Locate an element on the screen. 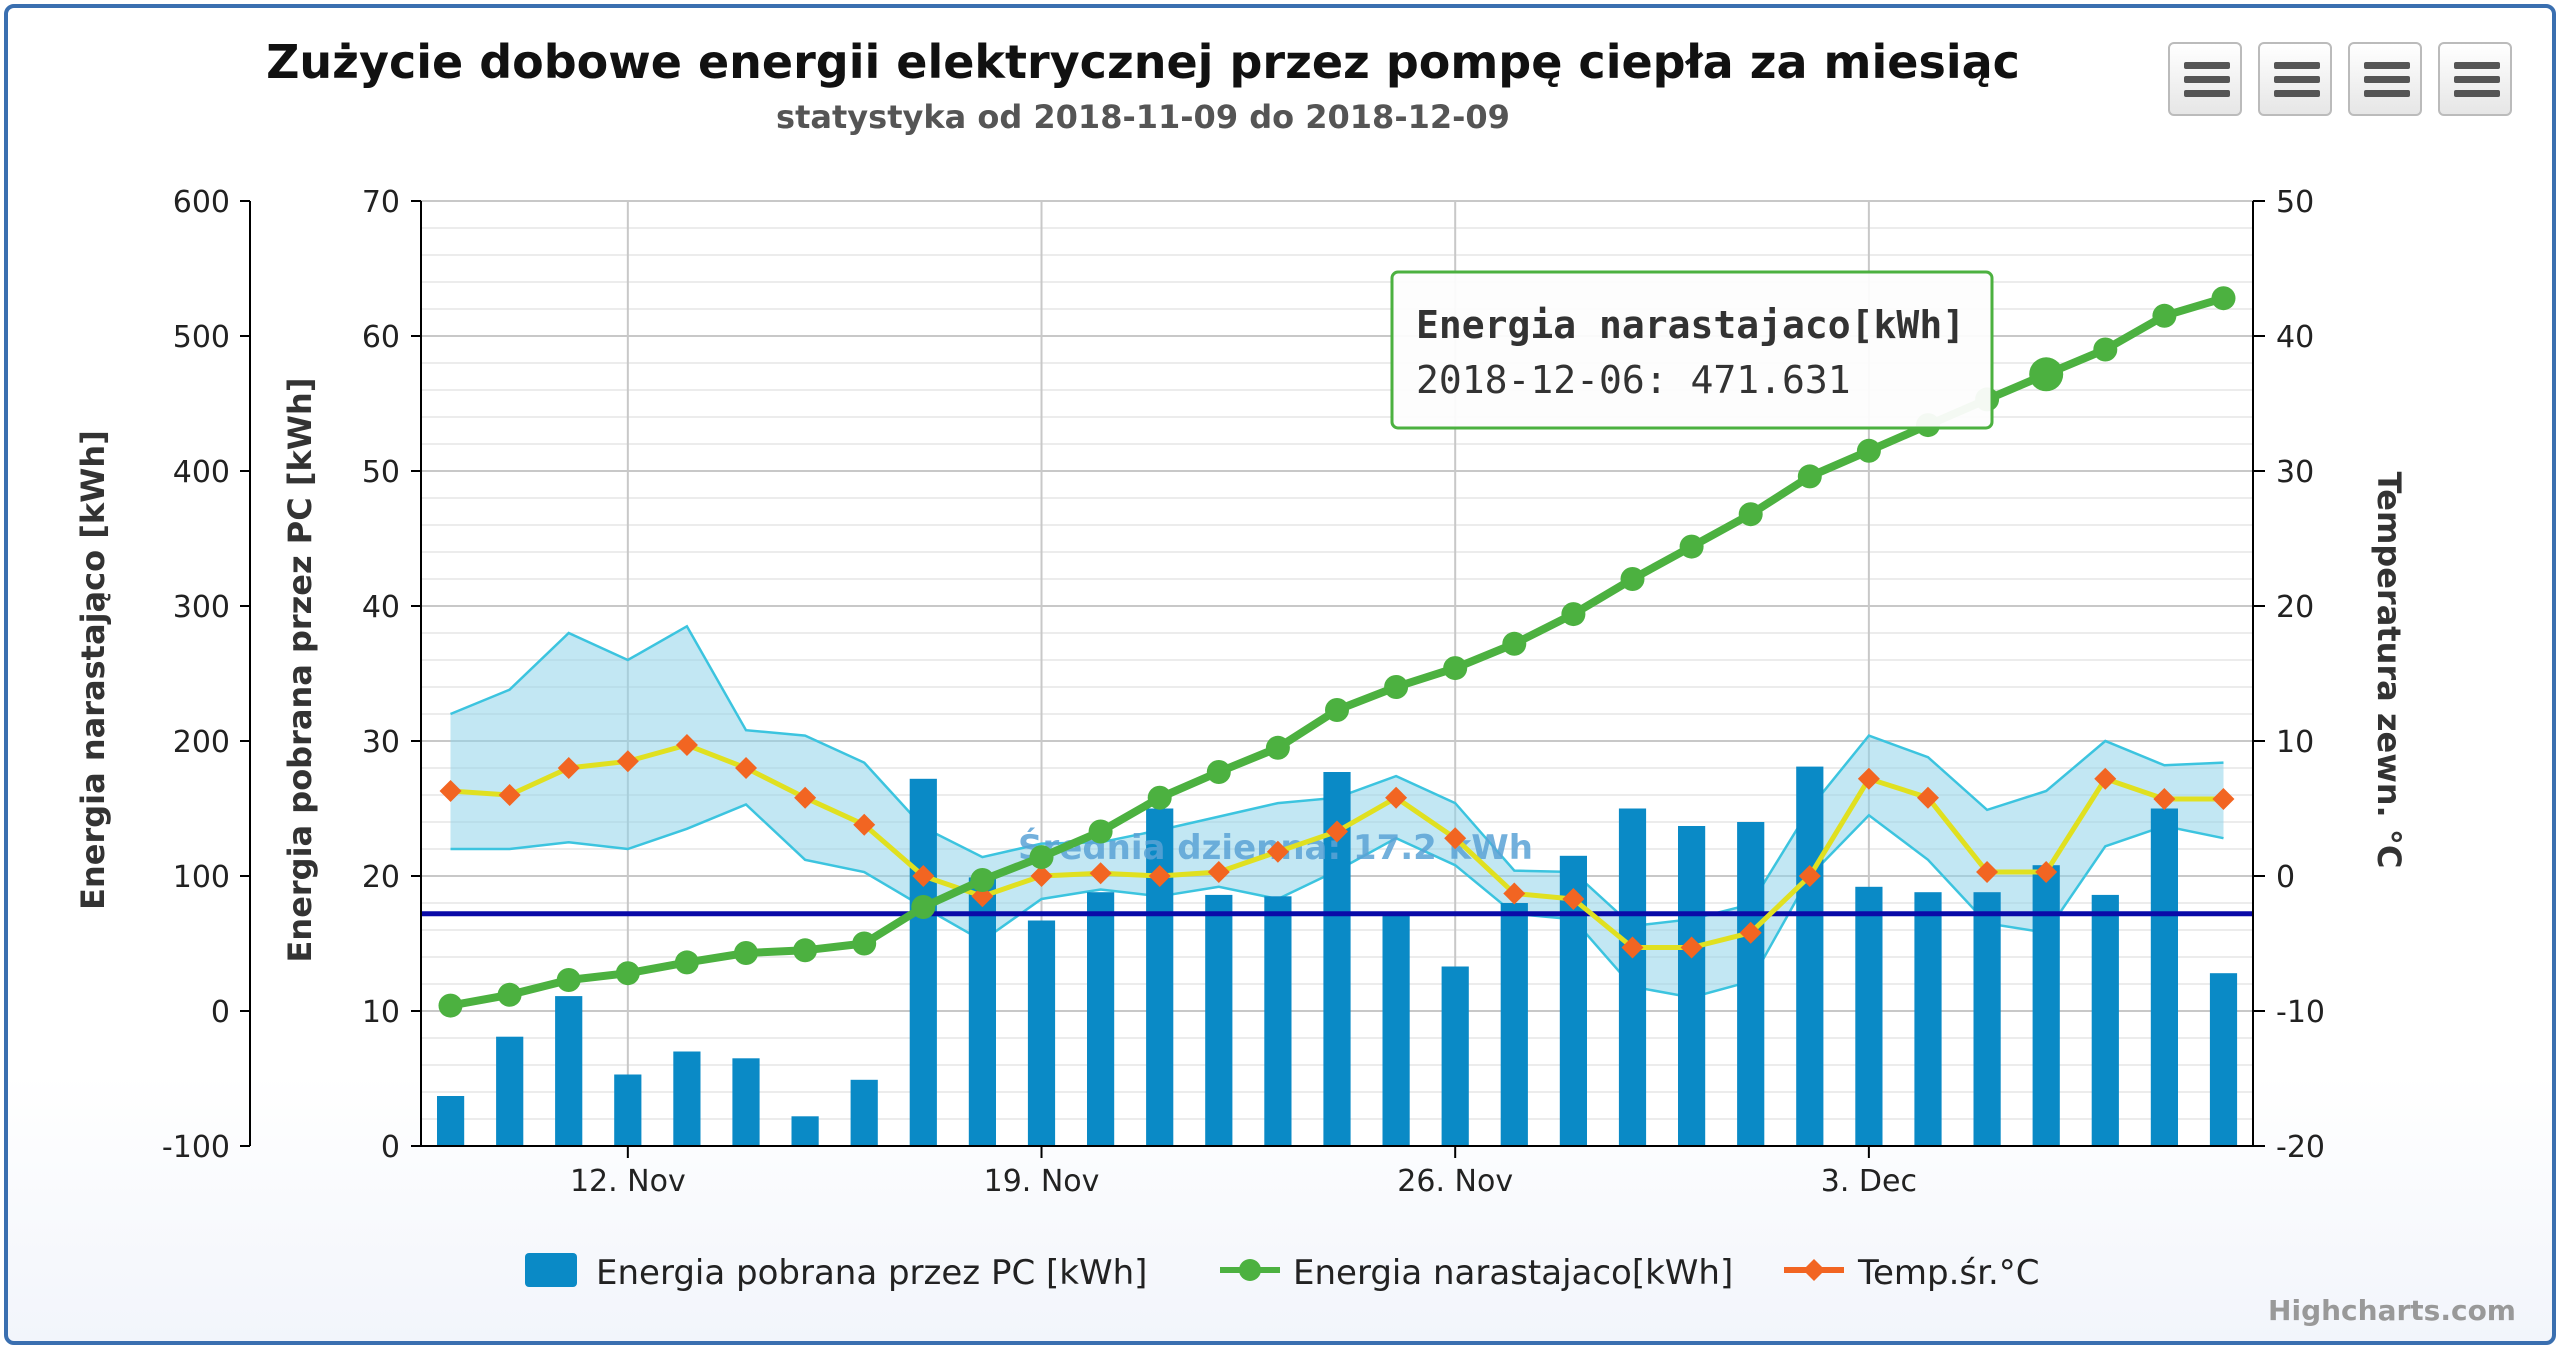  legend-label-energy: Energia pobrana przez PC [kWh] is located at coordinates (871, 1273).